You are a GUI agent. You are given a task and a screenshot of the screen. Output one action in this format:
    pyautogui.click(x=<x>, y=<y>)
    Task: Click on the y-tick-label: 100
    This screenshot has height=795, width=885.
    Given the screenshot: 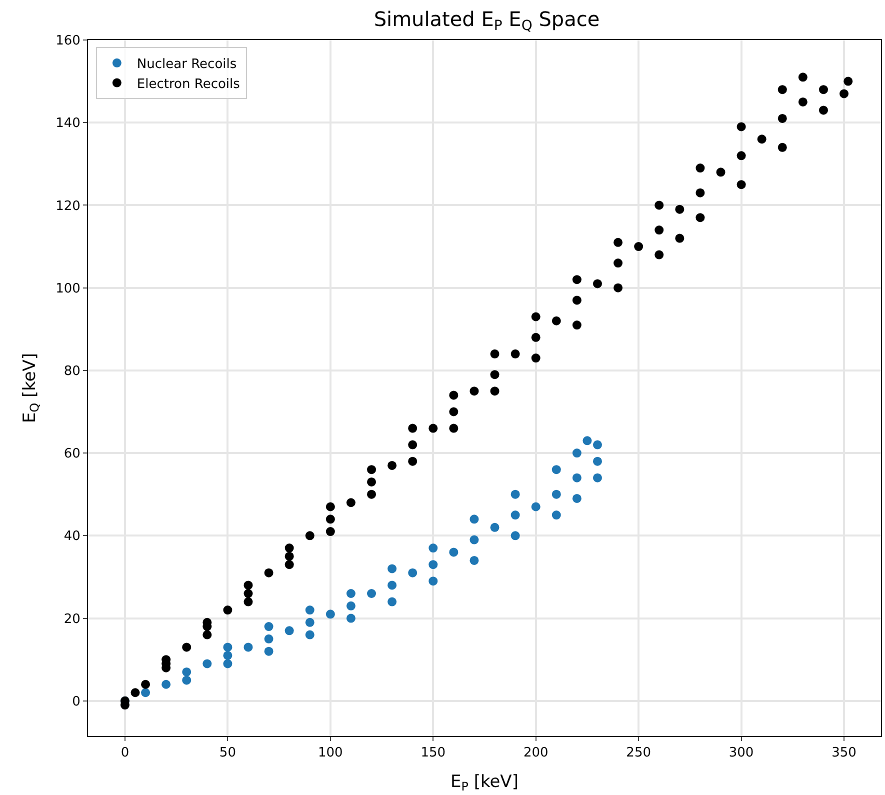 What is the action you would take?
    pyautogui.click(x=68, y=288)
    